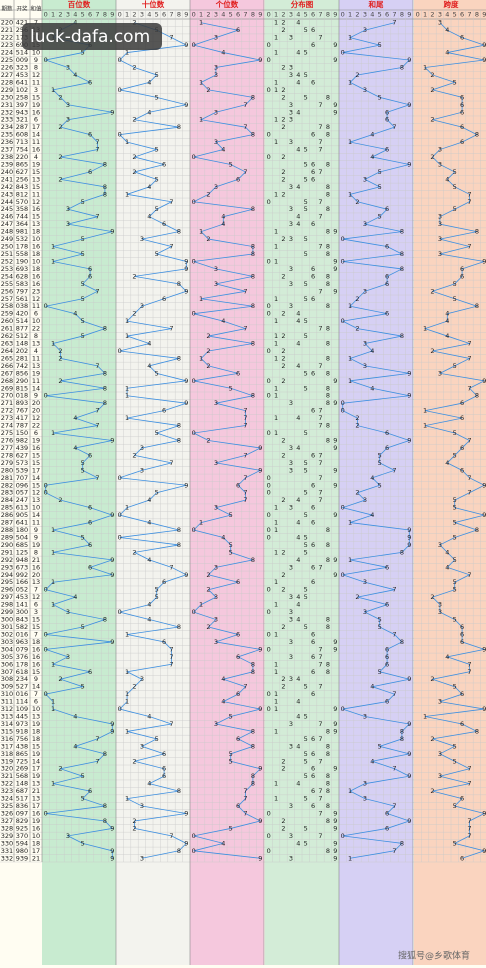  What do you see at coordinates (36, 403) in the screenshot?
I see `sum-value: 20` at bounding box center [36, 403].